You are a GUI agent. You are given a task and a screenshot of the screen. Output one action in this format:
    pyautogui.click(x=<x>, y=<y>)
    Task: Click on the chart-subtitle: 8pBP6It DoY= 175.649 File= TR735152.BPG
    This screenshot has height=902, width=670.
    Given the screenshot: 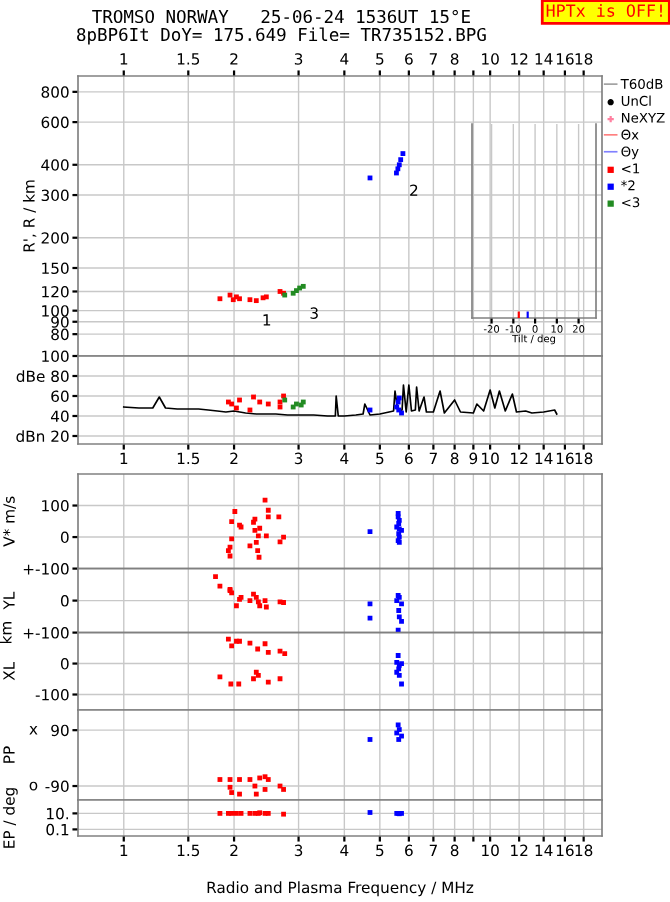 What is the action you would take?
    pyautogui.click(x=281, y=36)
    